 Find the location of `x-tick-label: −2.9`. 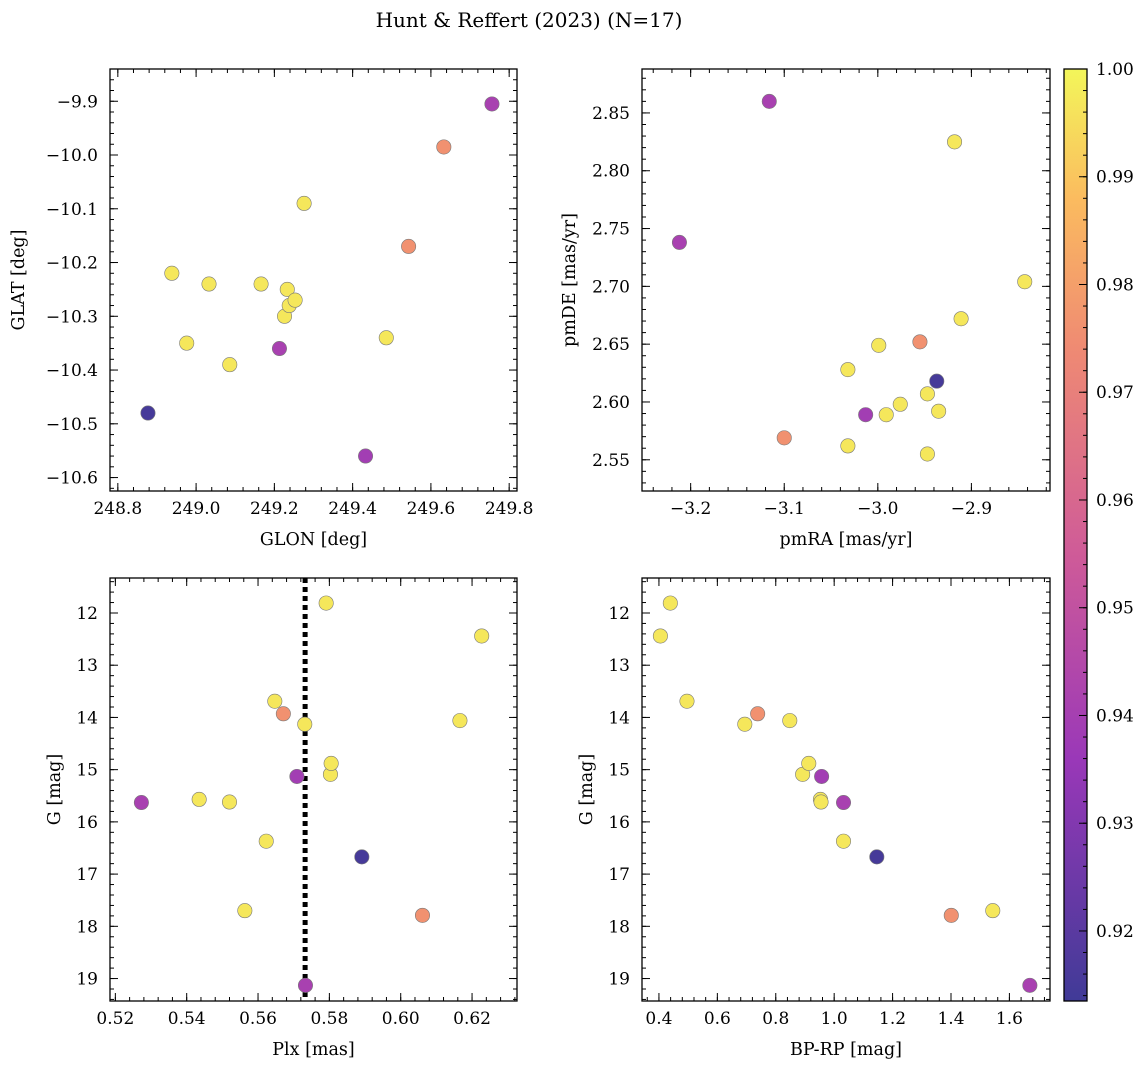

x-tick-label: −2.9 is located at coordinates (971, 509).